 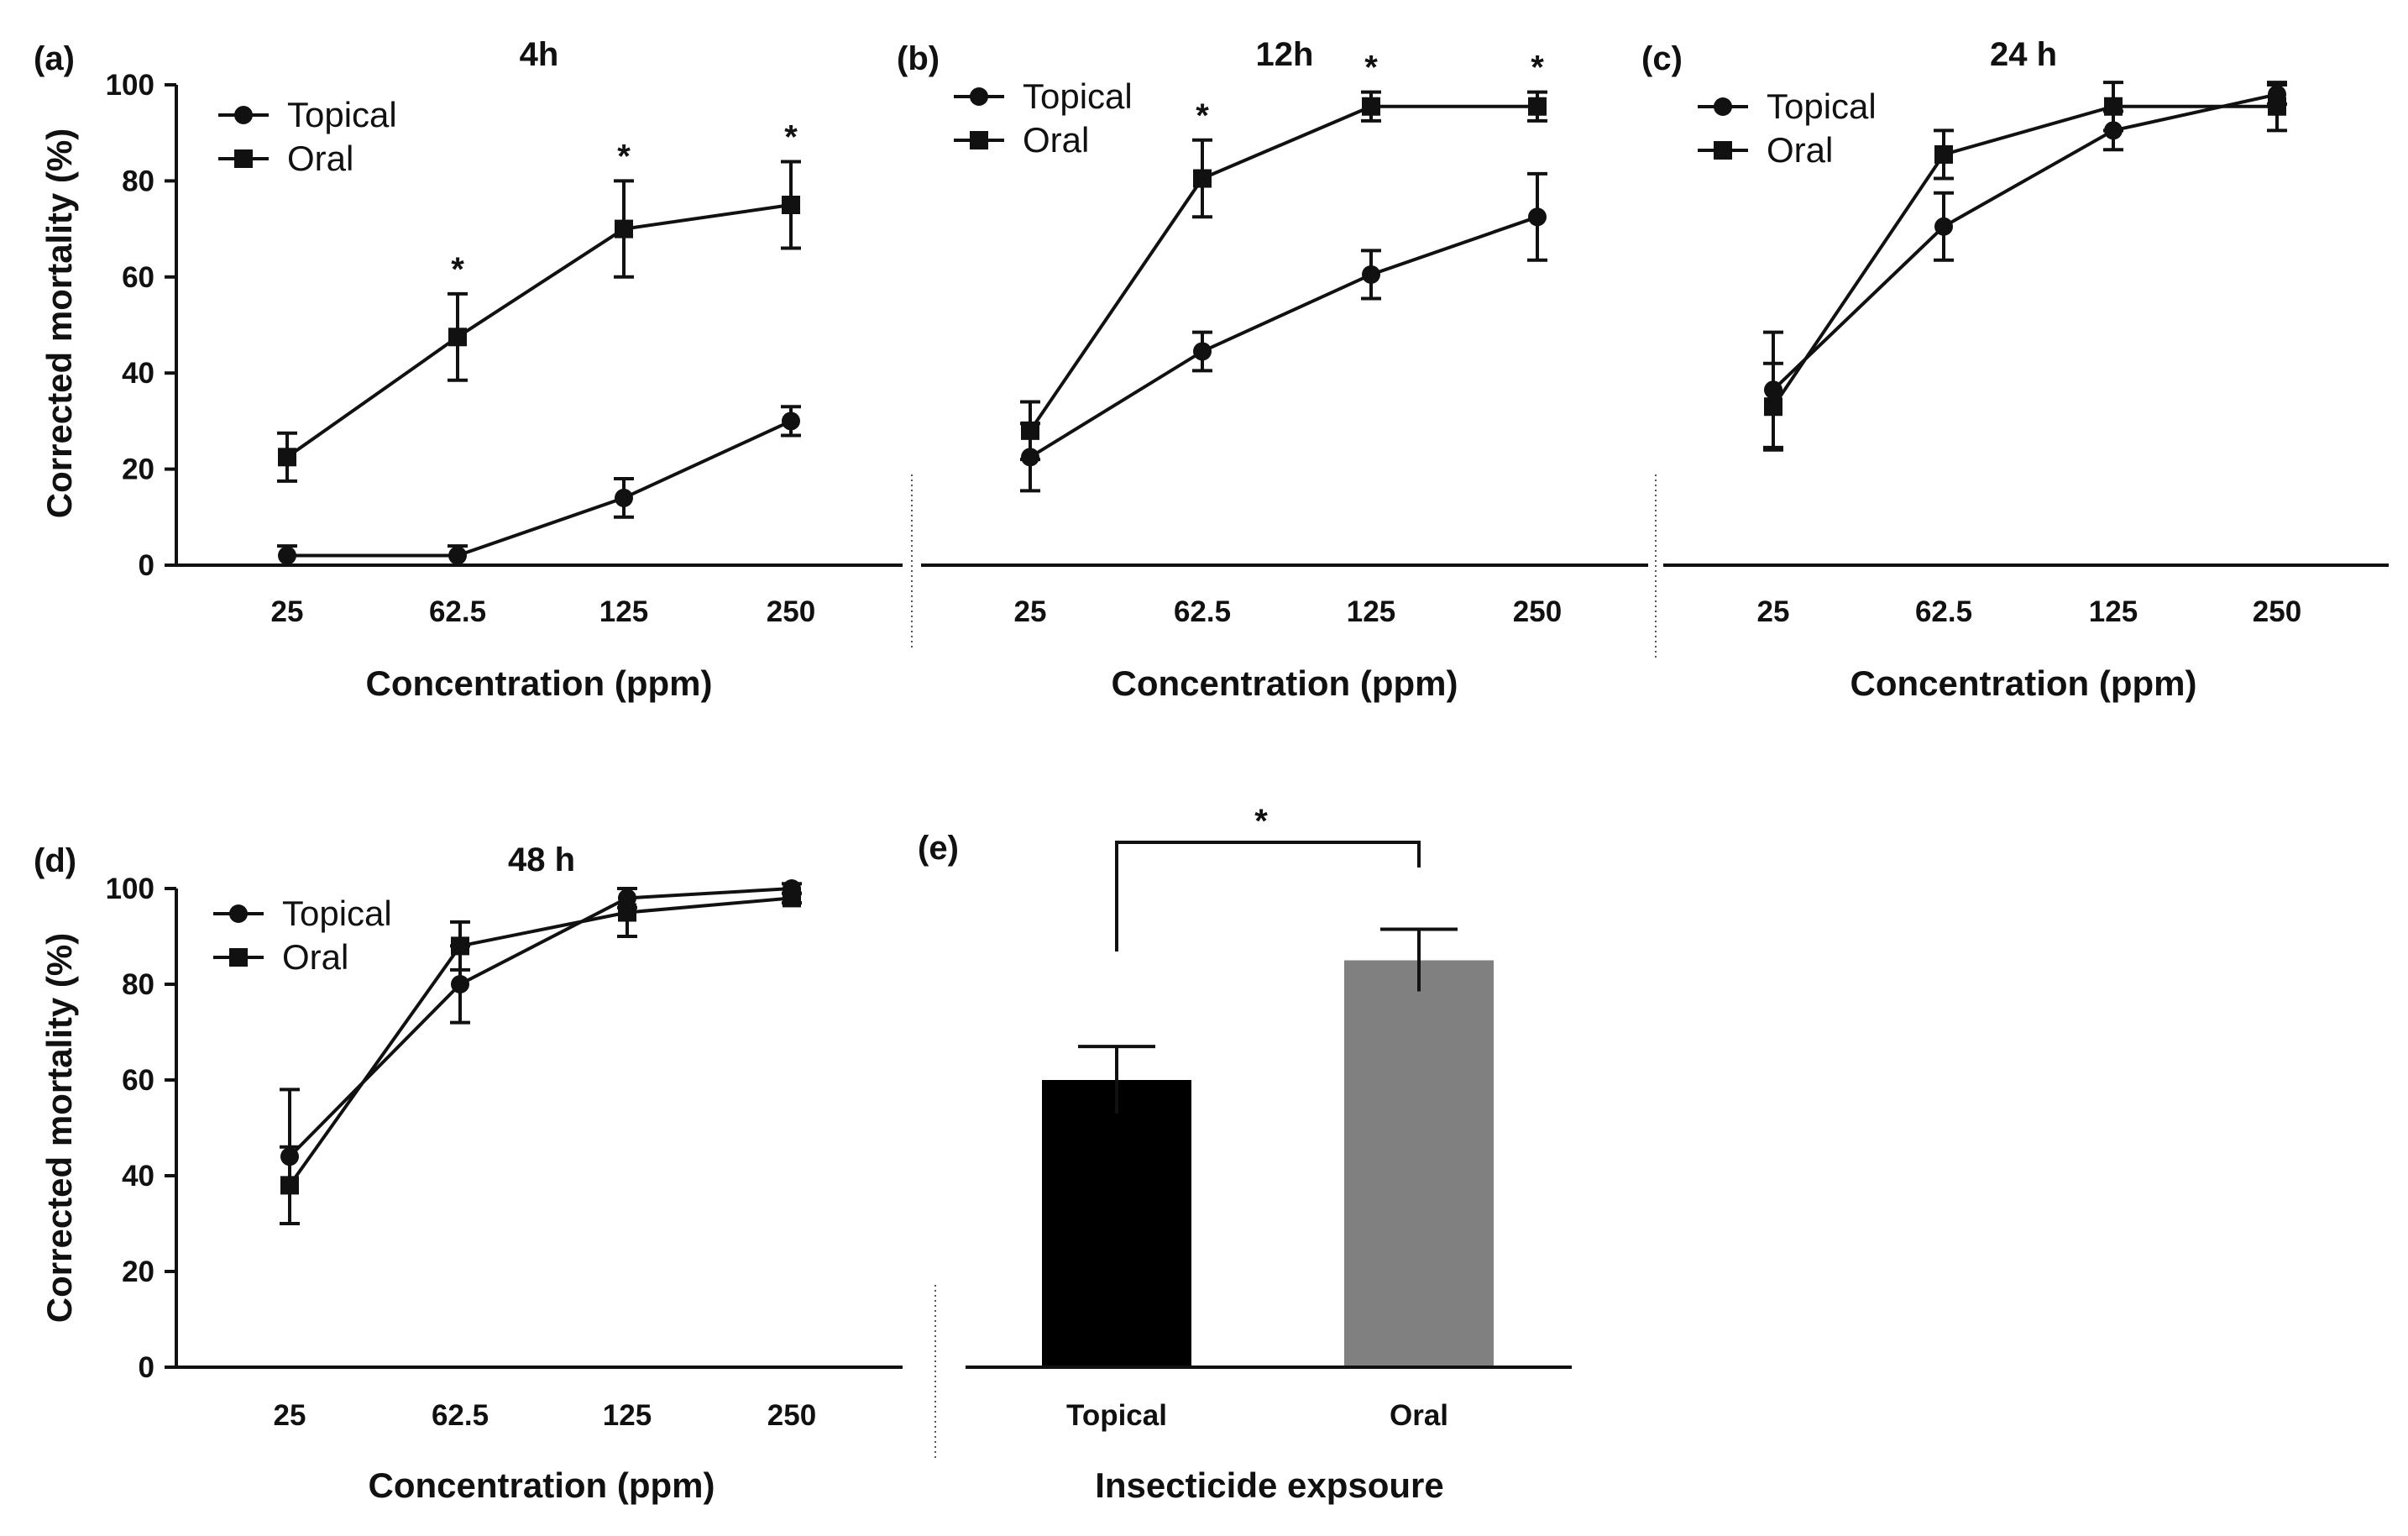 I want to click on chart2-x-tick-label: 25, so click(x=1773, y=611).